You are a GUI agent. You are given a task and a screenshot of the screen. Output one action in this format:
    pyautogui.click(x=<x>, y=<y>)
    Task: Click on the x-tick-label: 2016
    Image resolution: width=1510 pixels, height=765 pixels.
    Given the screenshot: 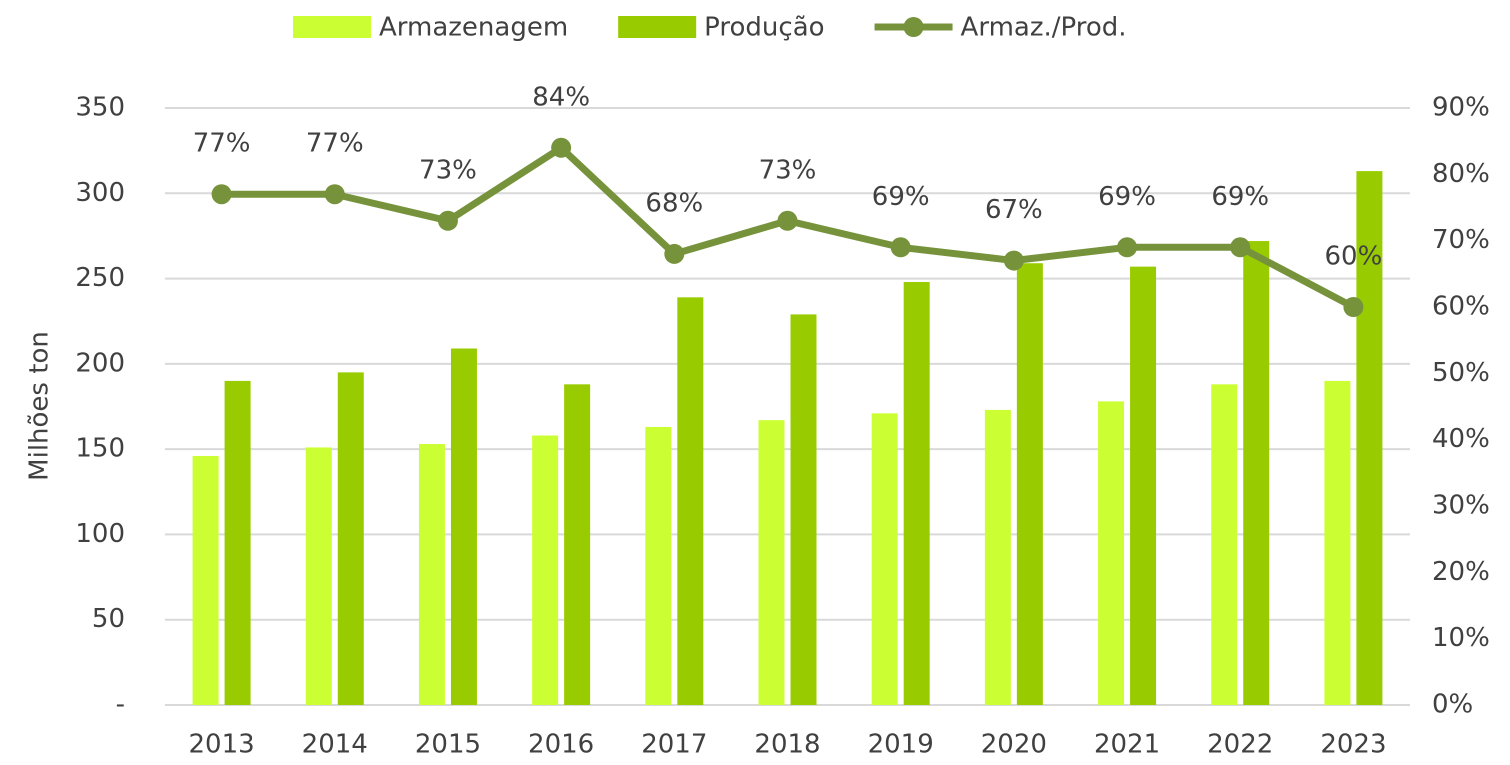 What is the action you would take?
    pyautogui.click(x=561, y=745)
    